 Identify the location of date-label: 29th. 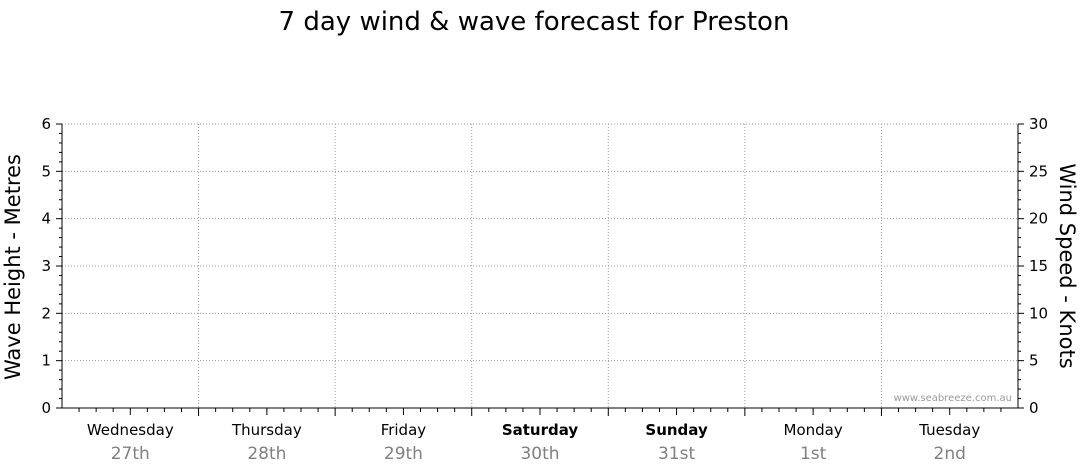
(403, 454).